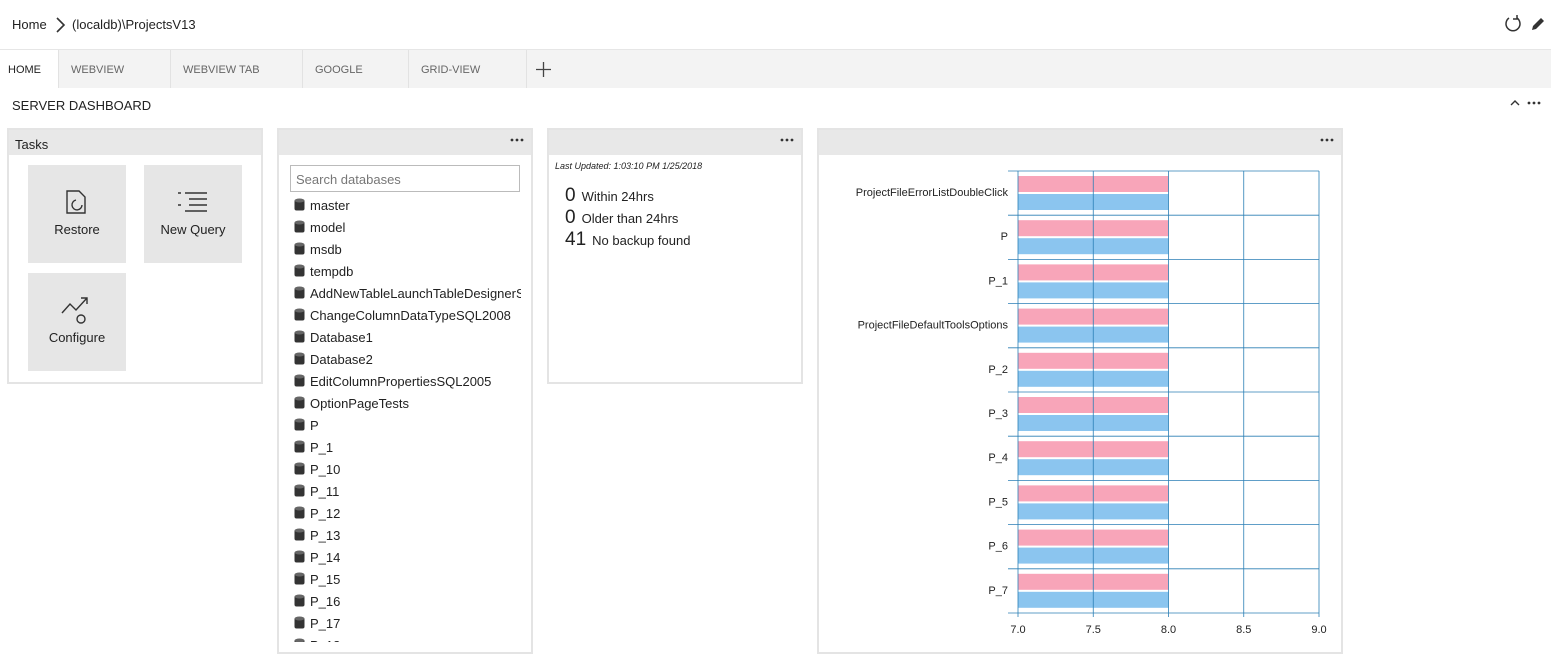 The image size is (1551, 670). What do you see at coordinates (543, 69) in the screenshot?
I see `add-tab-icon` at bounding box center [543, 69].